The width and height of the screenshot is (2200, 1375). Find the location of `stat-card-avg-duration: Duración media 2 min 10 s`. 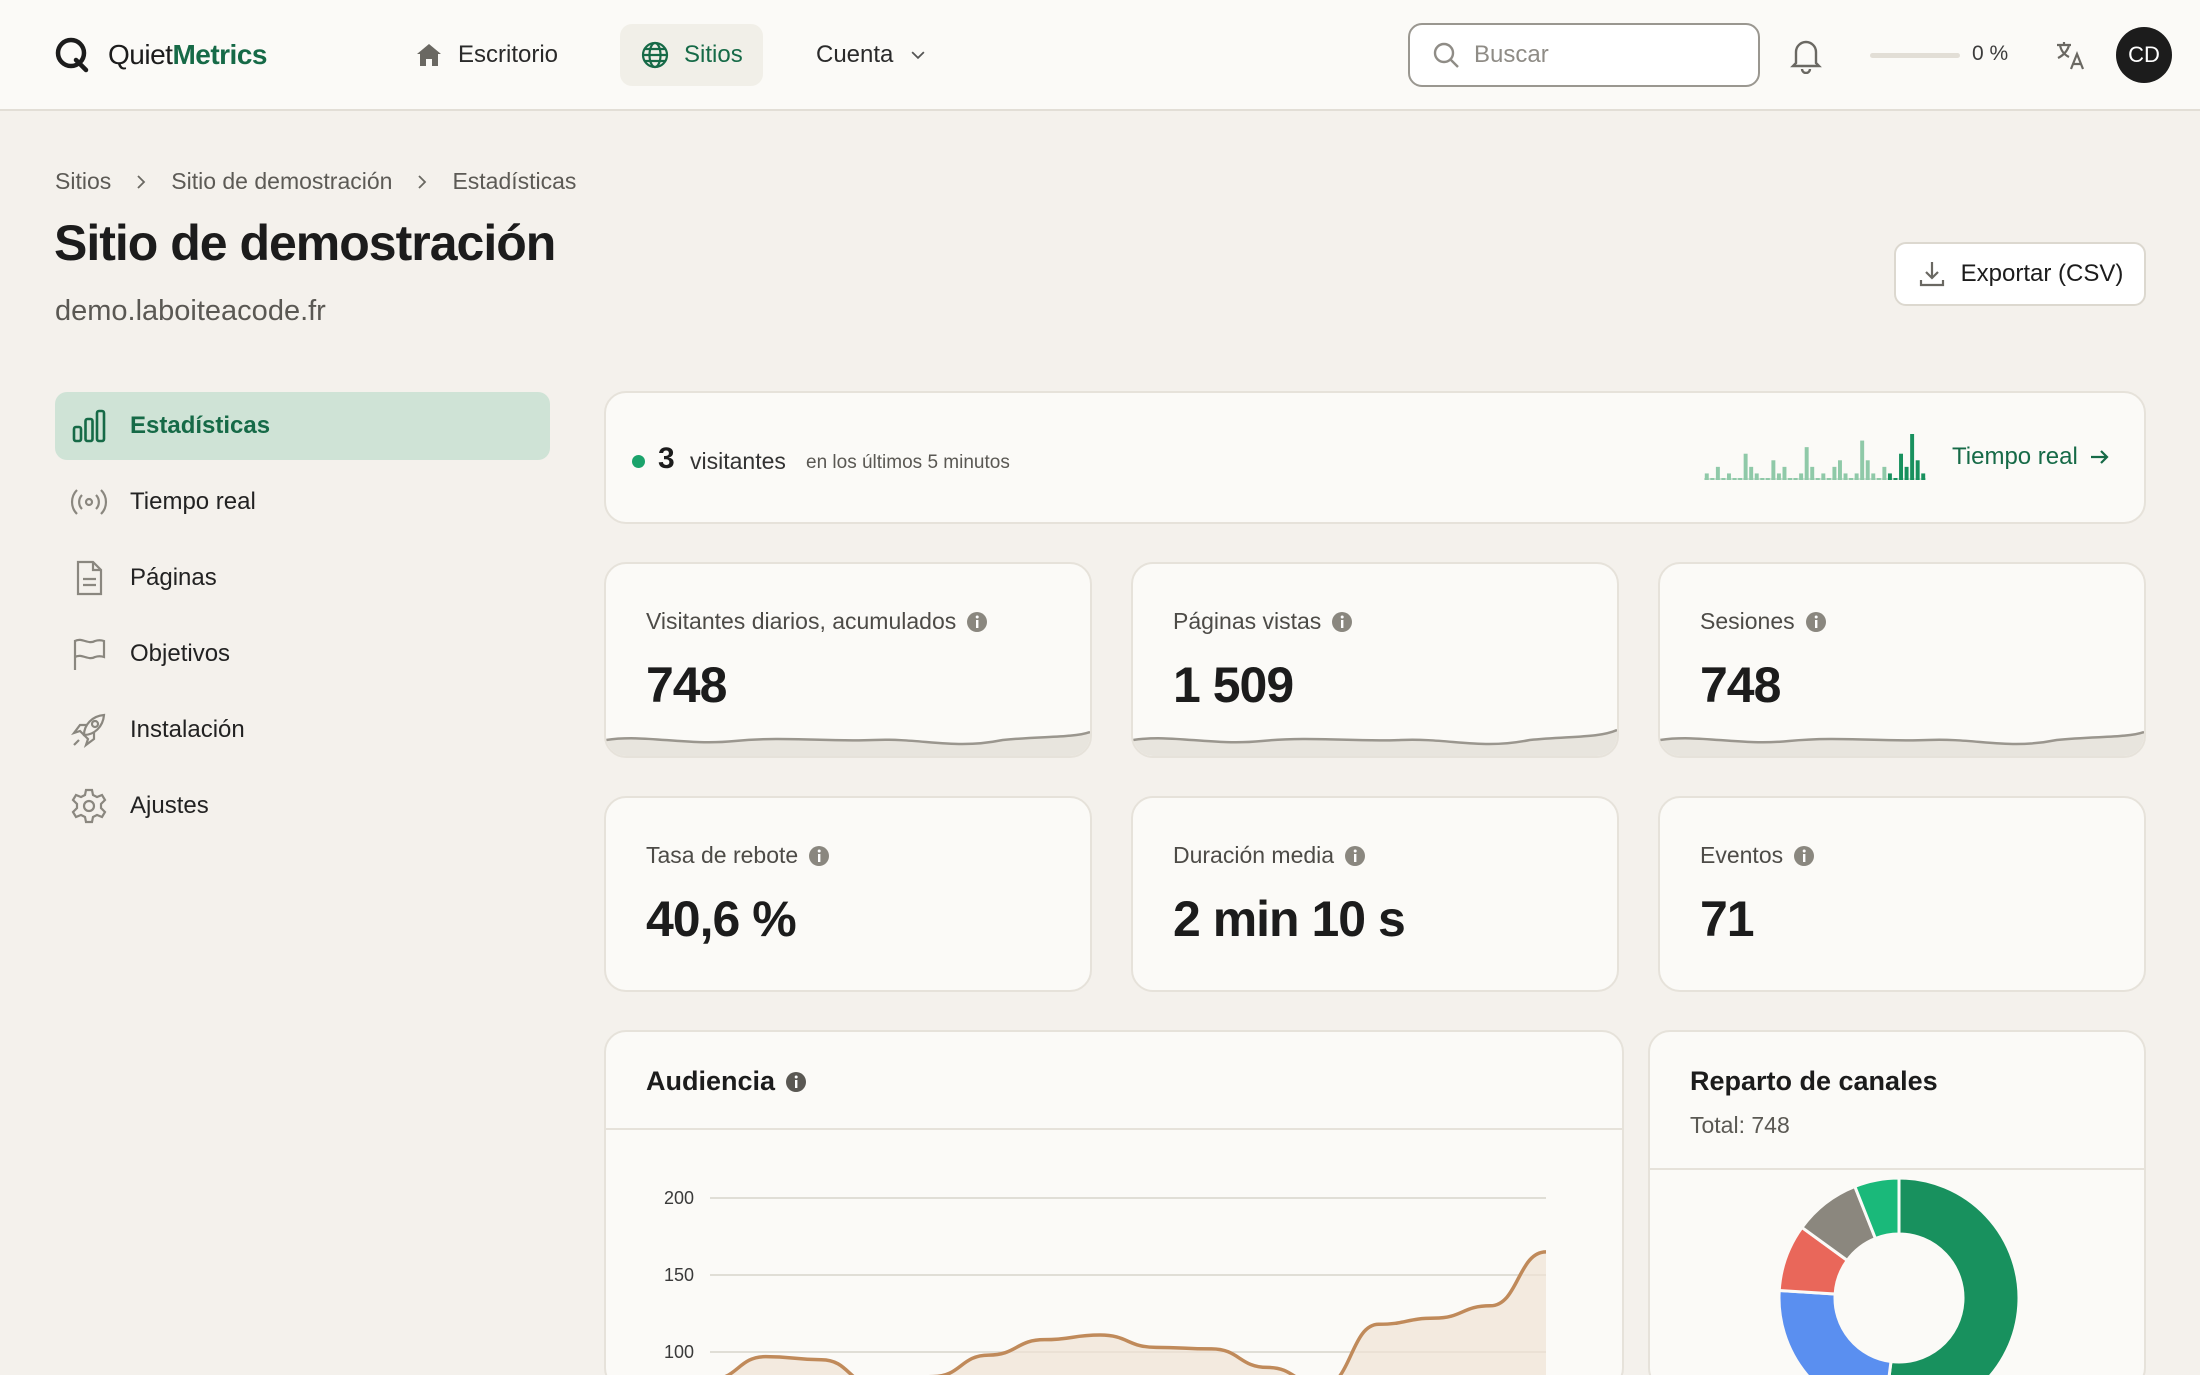

stat-card-avg-duration: Duración media 2 min 10 s is located at coordinates (1375, 894).